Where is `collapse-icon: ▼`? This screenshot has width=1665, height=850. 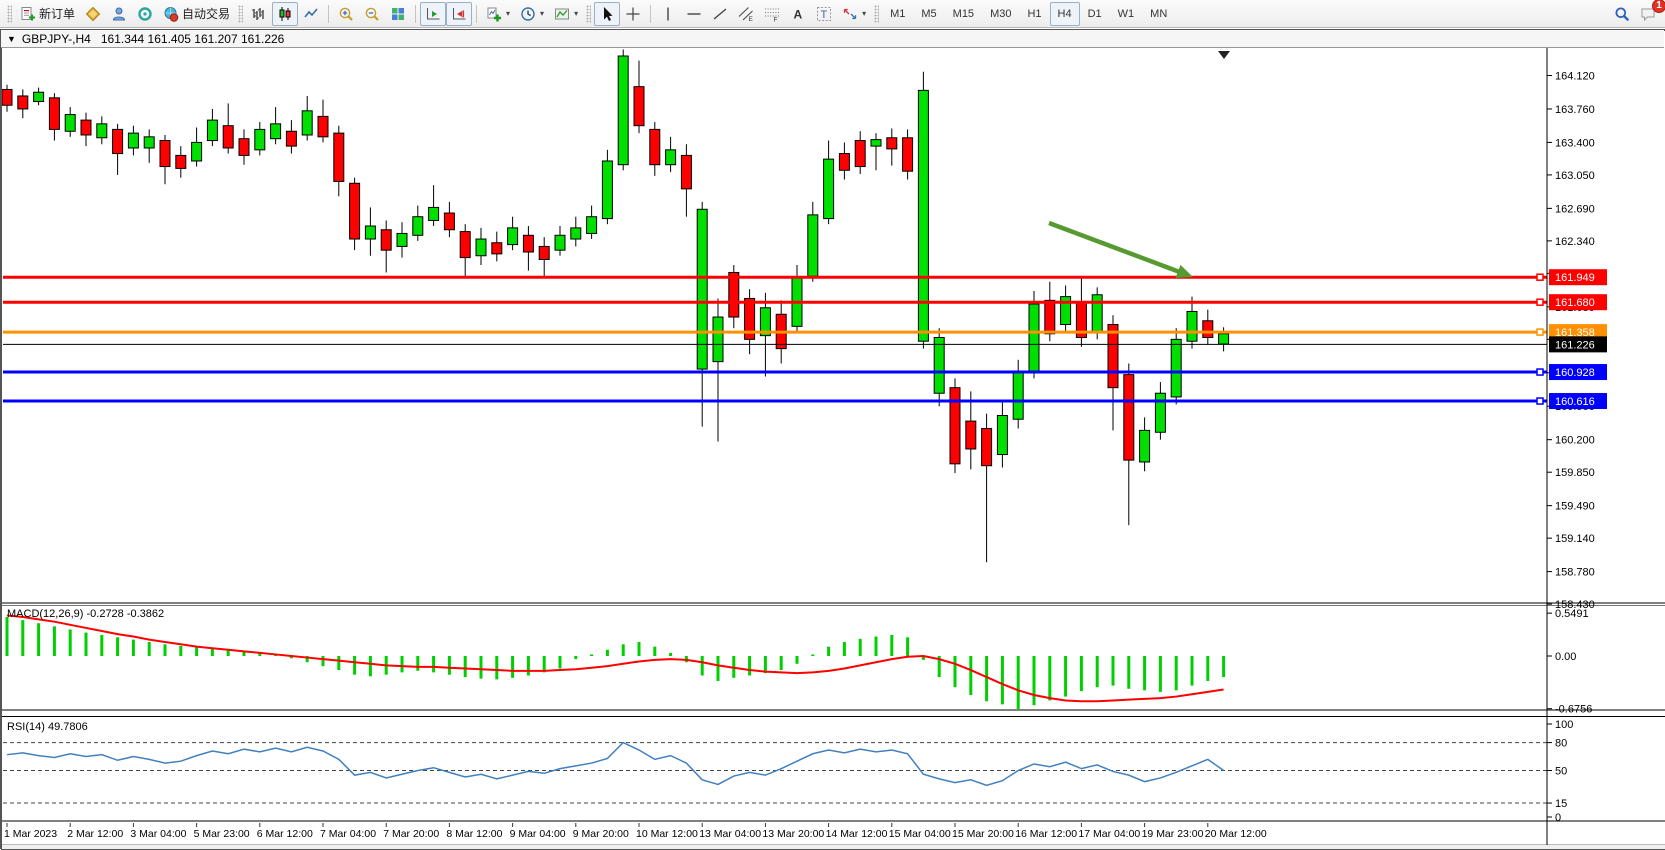 collapse-icon: ▼ is located at coordinates (11, 38).